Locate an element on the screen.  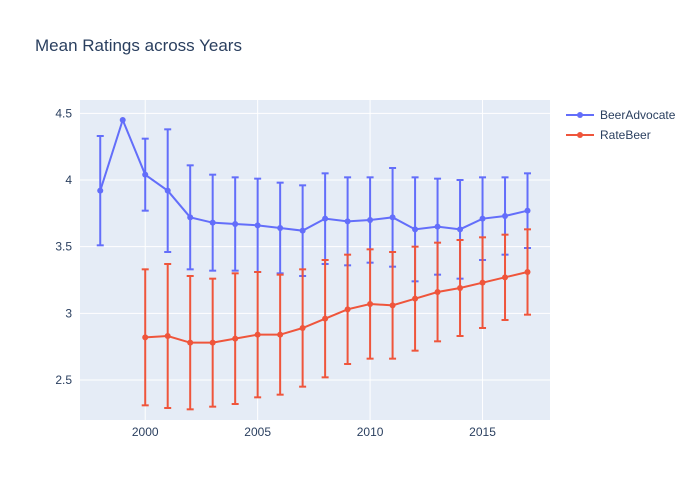
y-tick-label: 4.5 is located at coordinates (63, 113).